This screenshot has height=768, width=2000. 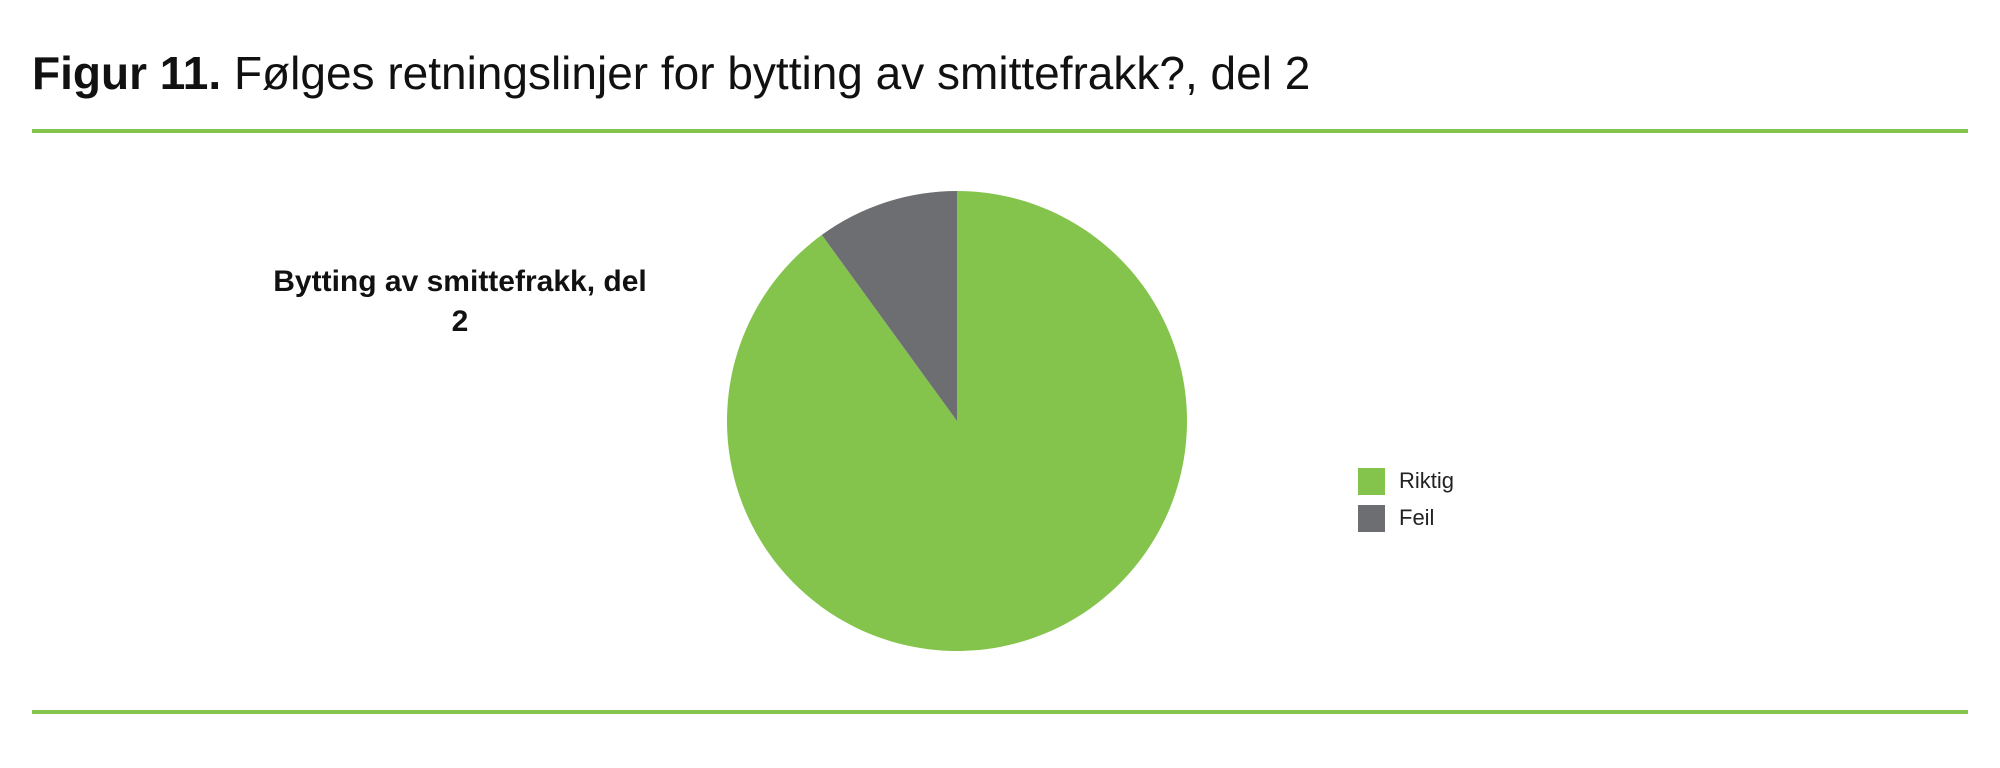 What do you see at coordinates (460, 301) in the screenshot?
I see `chart-subtitle: Bytting av smittefrakk, del 2` at bounding box center [460, 301].